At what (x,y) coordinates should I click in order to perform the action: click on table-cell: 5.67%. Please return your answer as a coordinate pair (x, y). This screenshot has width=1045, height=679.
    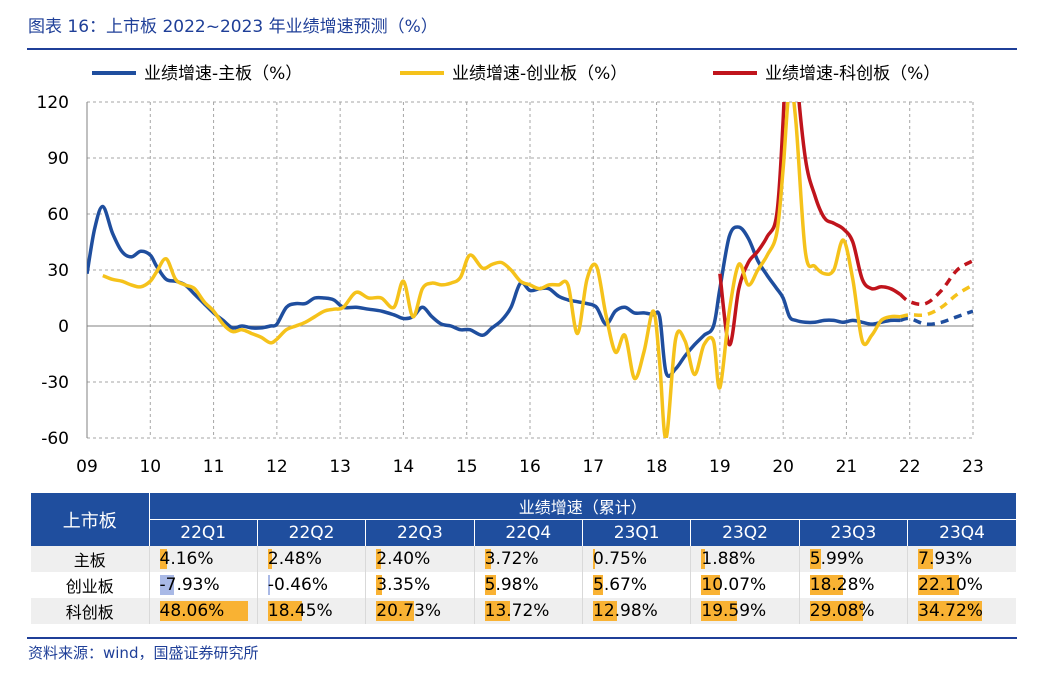
    Looking at the image, I should click on (637, 585).